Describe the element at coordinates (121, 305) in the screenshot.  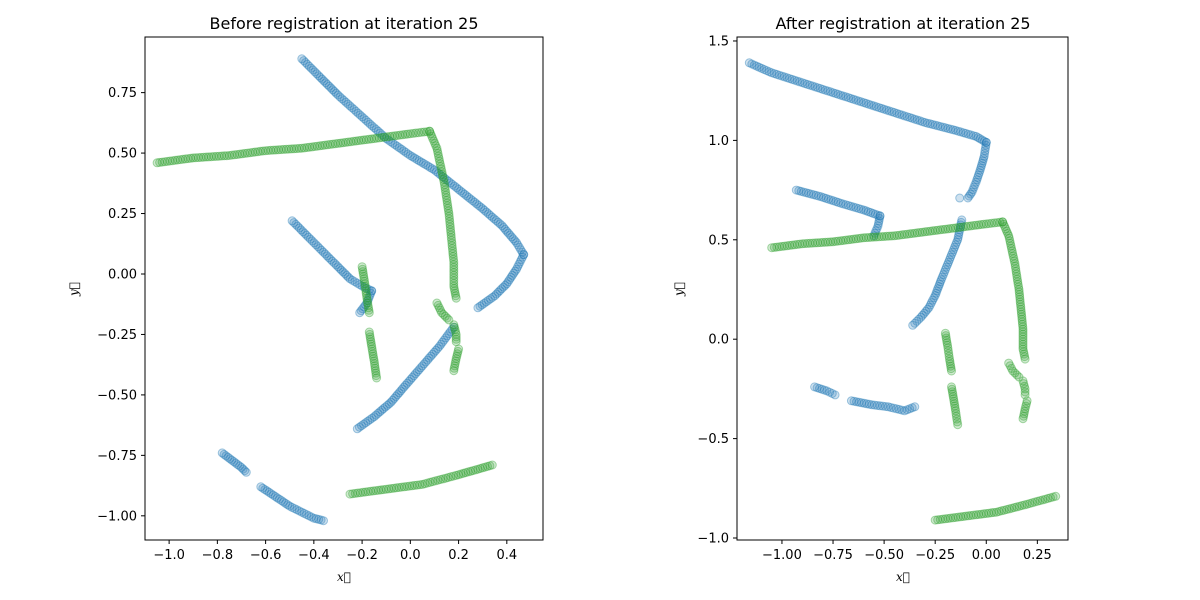
I see `y-axis-ticks: −1.00 −0.75 −0.50 −0.25 0.00 0.25 0.50 0.75` at that location.